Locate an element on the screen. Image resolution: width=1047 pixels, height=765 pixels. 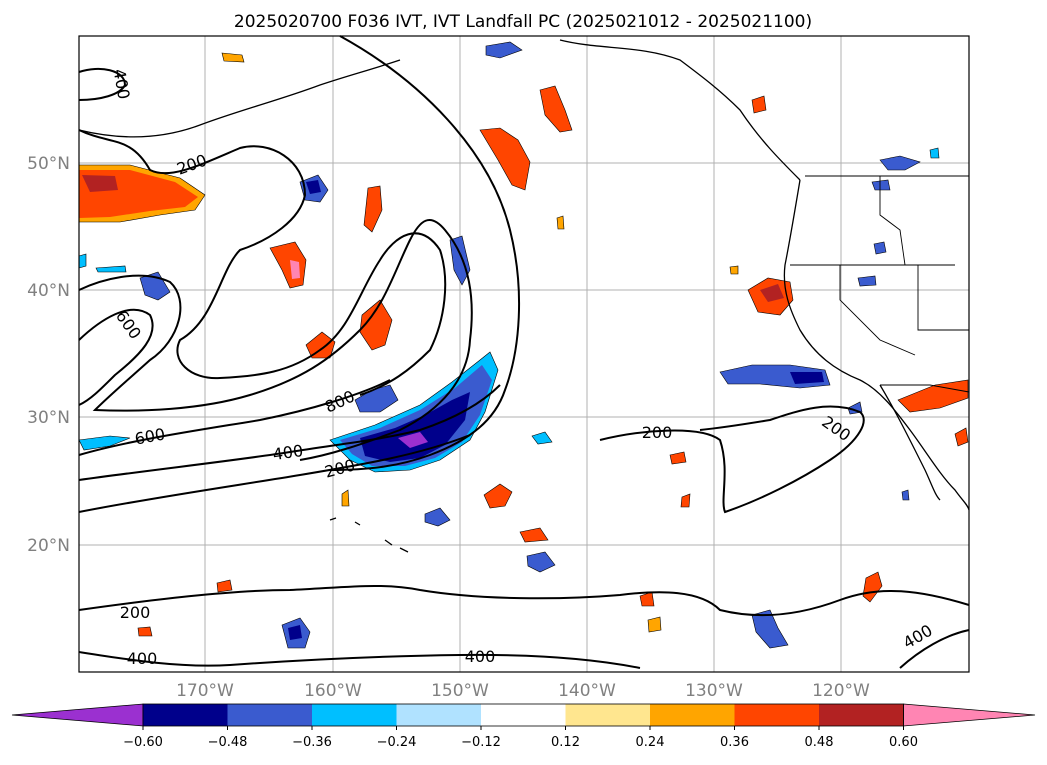
lon-label-160w: 160°W is located at coordinates (333, 691).